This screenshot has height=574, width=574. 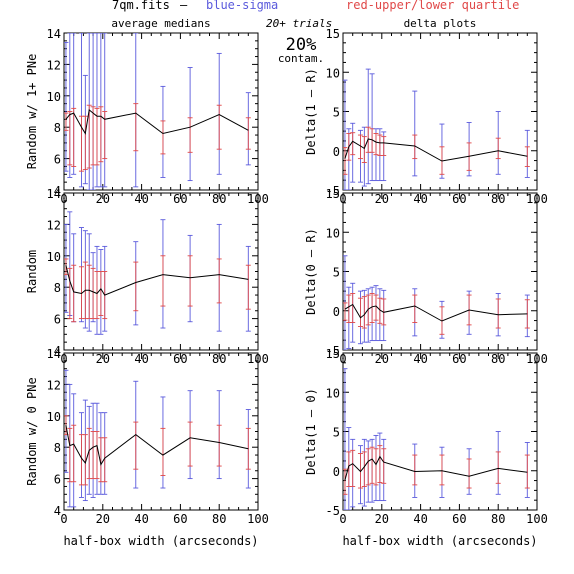 I want to click on file-label: 7qm.fits, so click(x=141, y=6).